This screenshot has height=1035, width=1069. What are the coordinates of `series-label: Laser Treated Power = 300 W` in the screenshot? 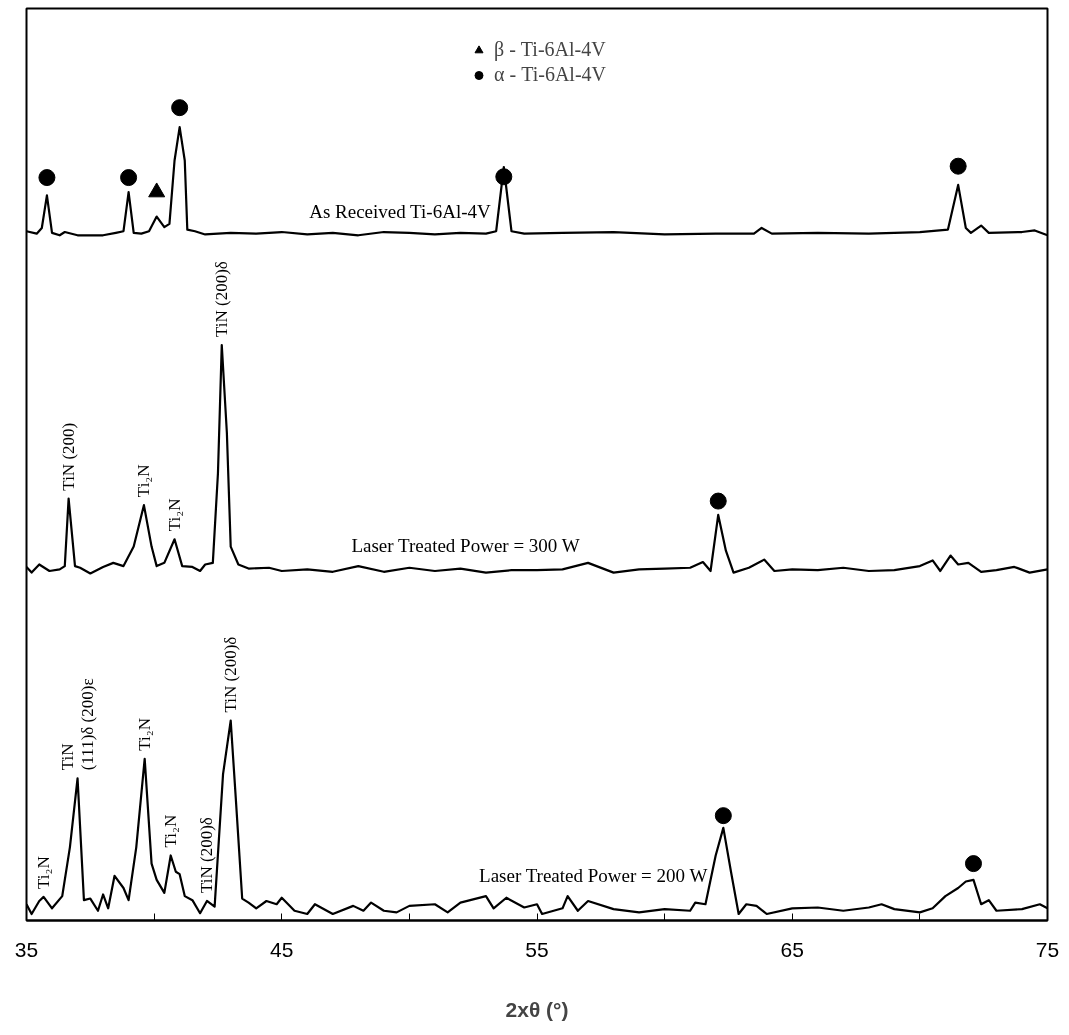 It's located at (465, 546).